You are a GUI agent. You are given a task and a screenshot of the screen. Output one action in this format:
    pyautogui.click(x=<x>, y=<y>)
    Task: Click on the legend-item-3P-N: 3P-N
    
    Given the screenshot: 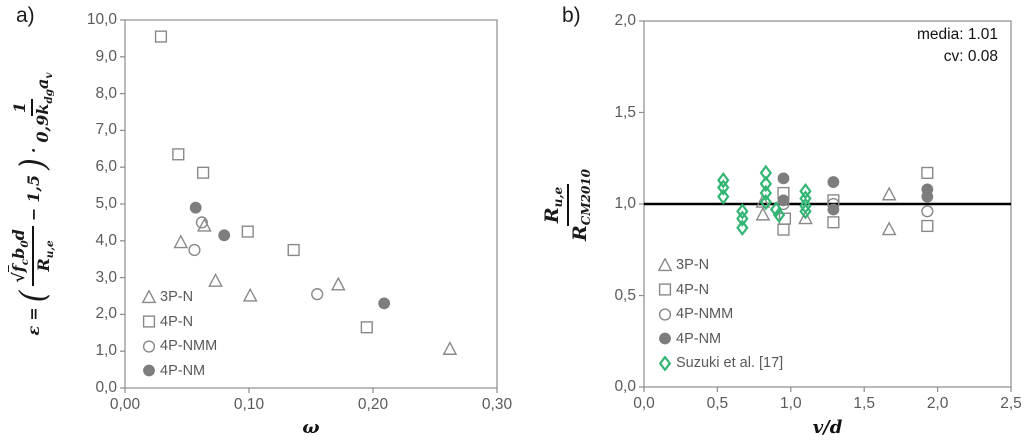 What is the action you would take?
    pyautogui.click(x=179, y=297)
    